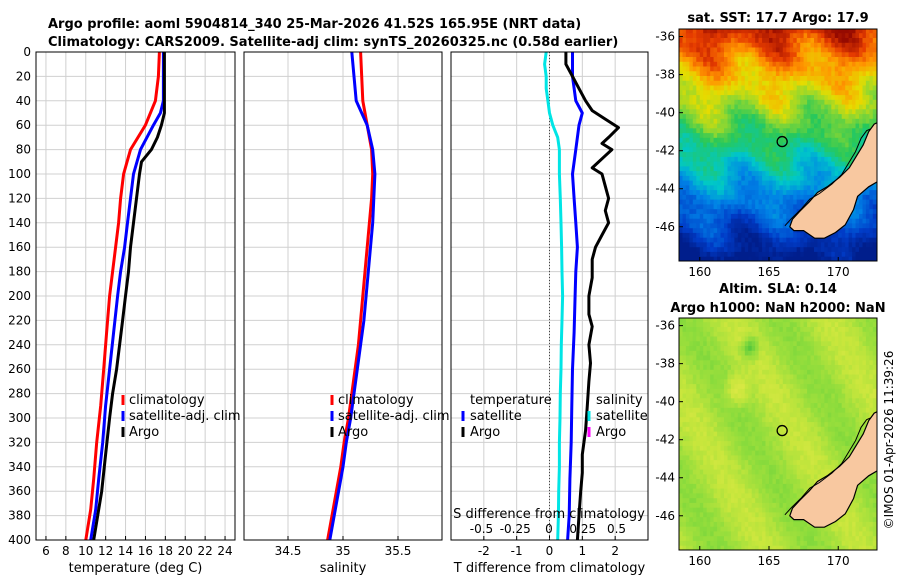  I want to click on salinity-xtick-label: 35, so click(342, 551).